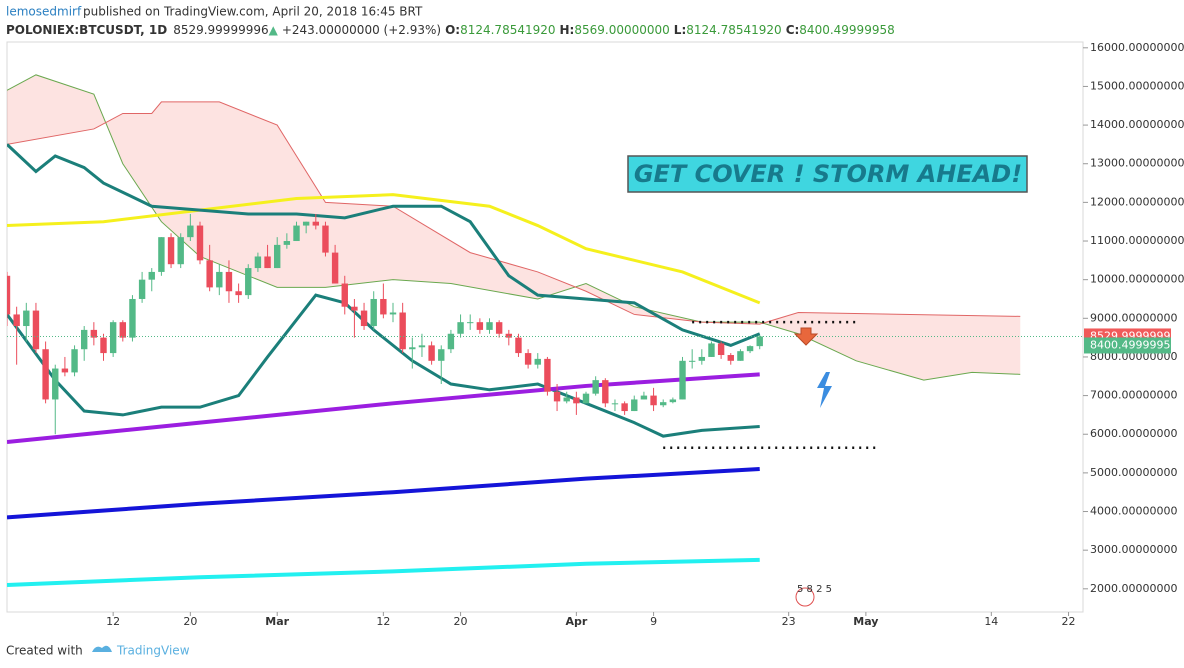  I want to click on logo-text: 5 8 2 5, so click(814, 589).